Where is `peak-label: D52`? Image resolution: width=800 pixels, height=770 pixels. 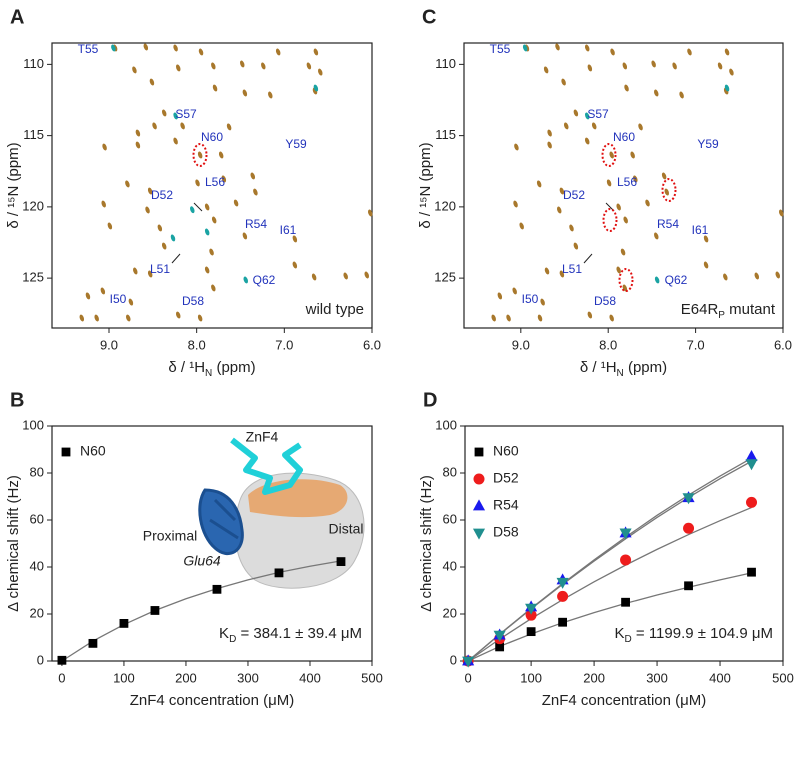
peak-label: D52 is located at coordinates (162, 195).